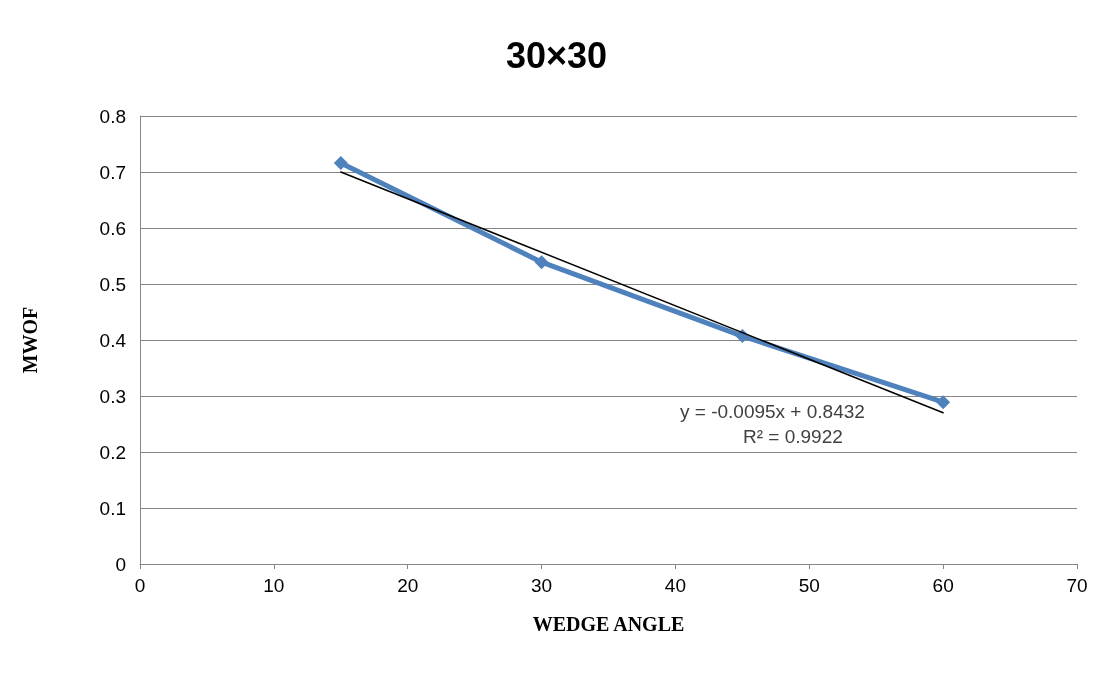 The width and height of the screenshot is (1113, 681). Describe the element at coordinates (542, 585) in the screenshot. I see `x-tick-label: 30` at that location.